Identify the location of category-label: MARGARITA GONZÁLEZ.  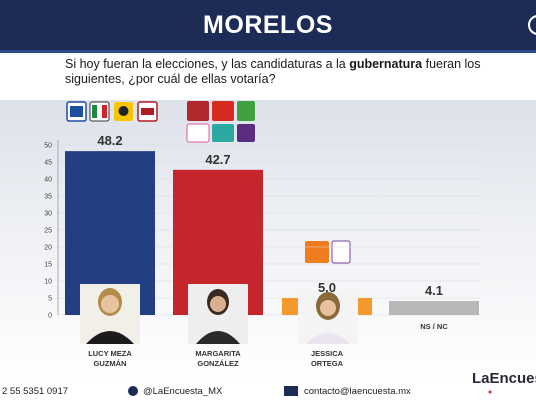
(218, 358).